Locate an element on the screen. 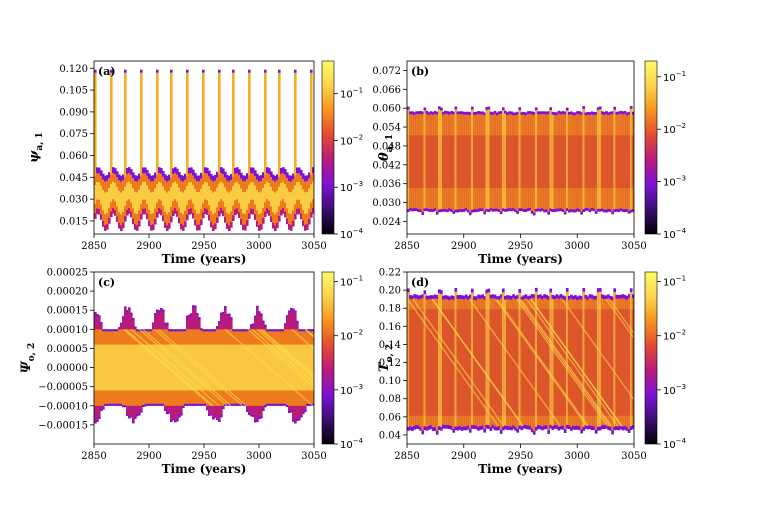 The image size is (763, 509). panel-c-ytick-label: 0.00000 is located at coordinates (67, 368).